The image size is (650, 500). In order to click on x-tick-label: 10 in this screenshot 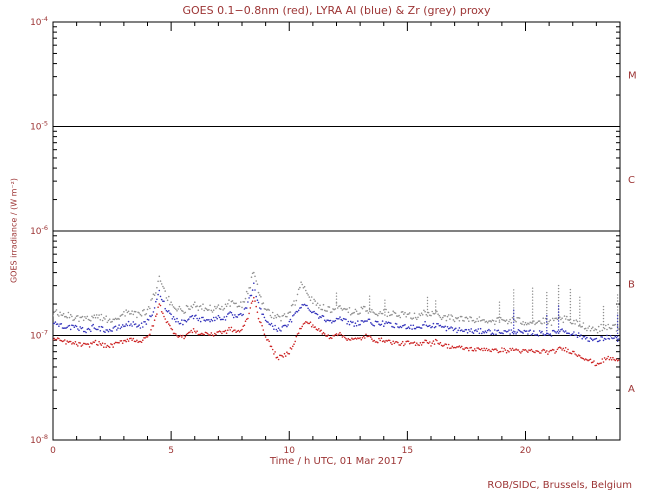, I will do `click(290, 451)`.